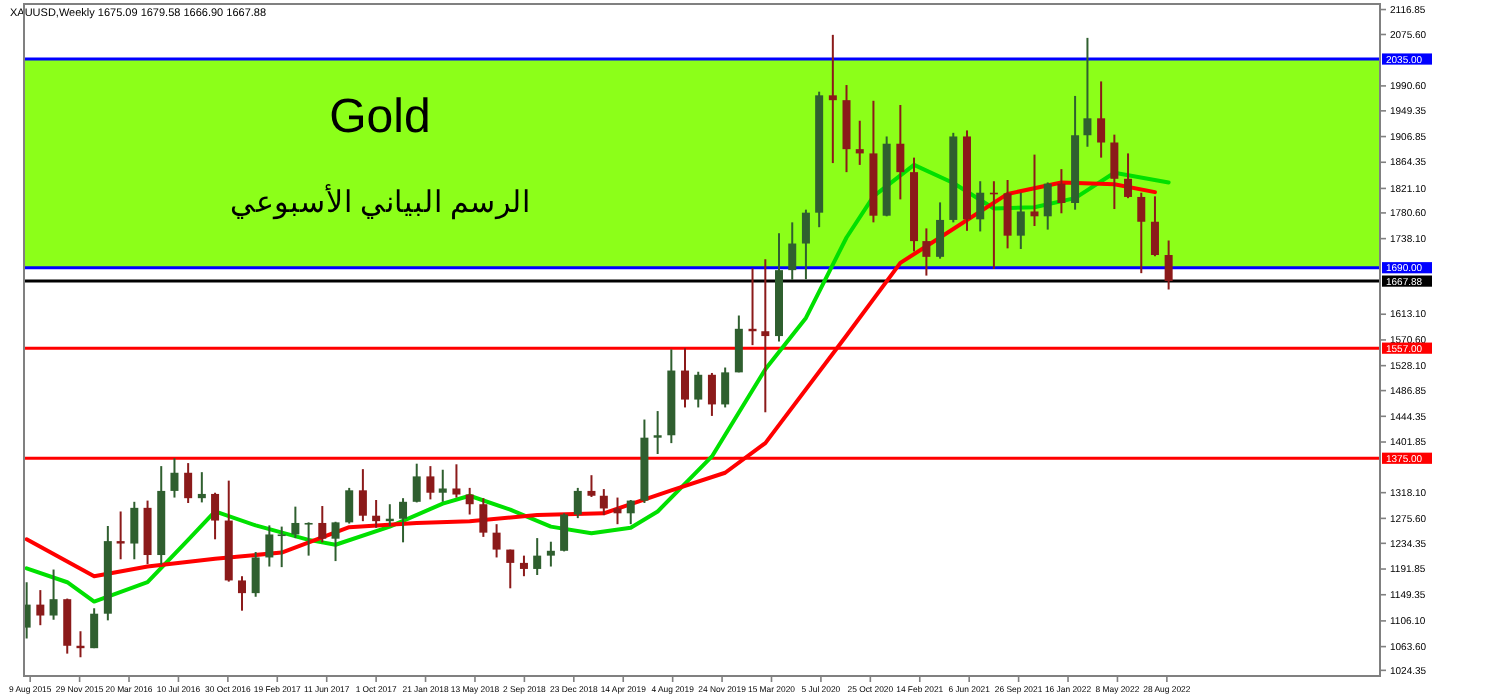 This screenshot has width=1500, height=698. What do you see at coordinates (380, 202) in the screenshot?
I see `text: الرسم البياني الأسبوعي` at bounding box center [380, 202].